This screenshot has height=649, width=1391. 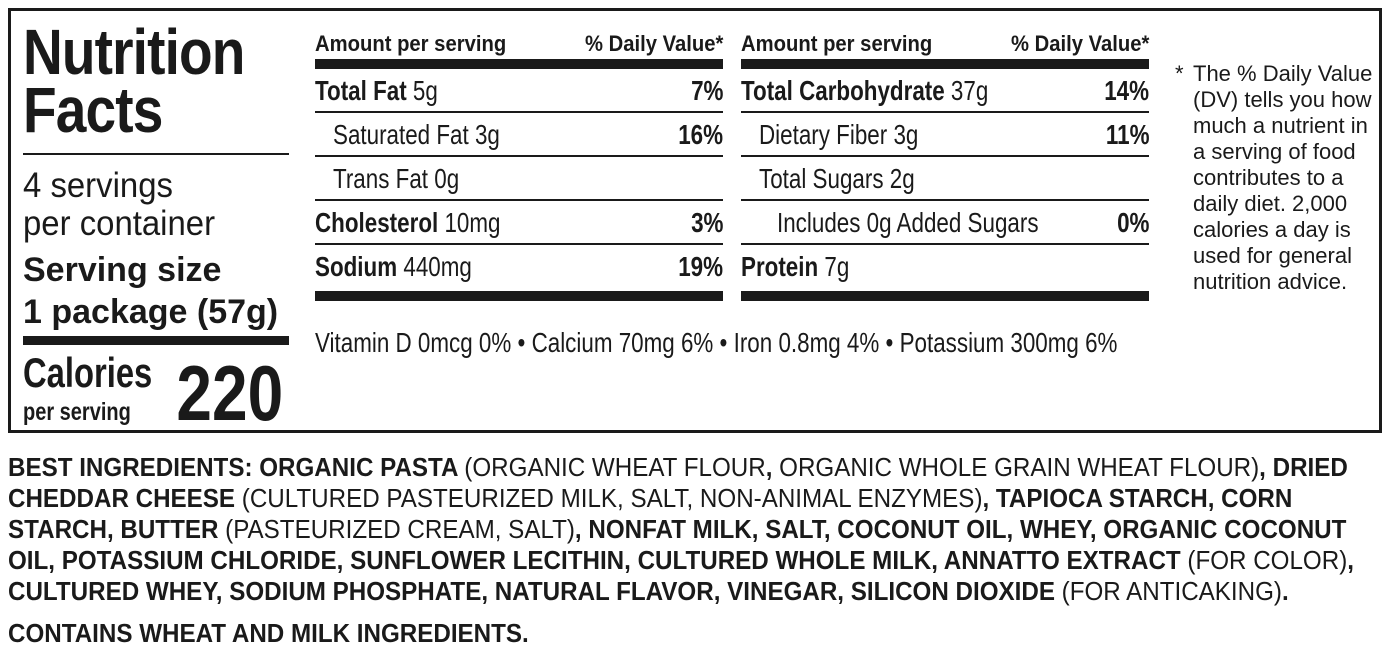 What do you see at coordinates (77, 412) in the screenshot?
I see `calories-per-serving-label: per serving` at bounding box center [77, 412].